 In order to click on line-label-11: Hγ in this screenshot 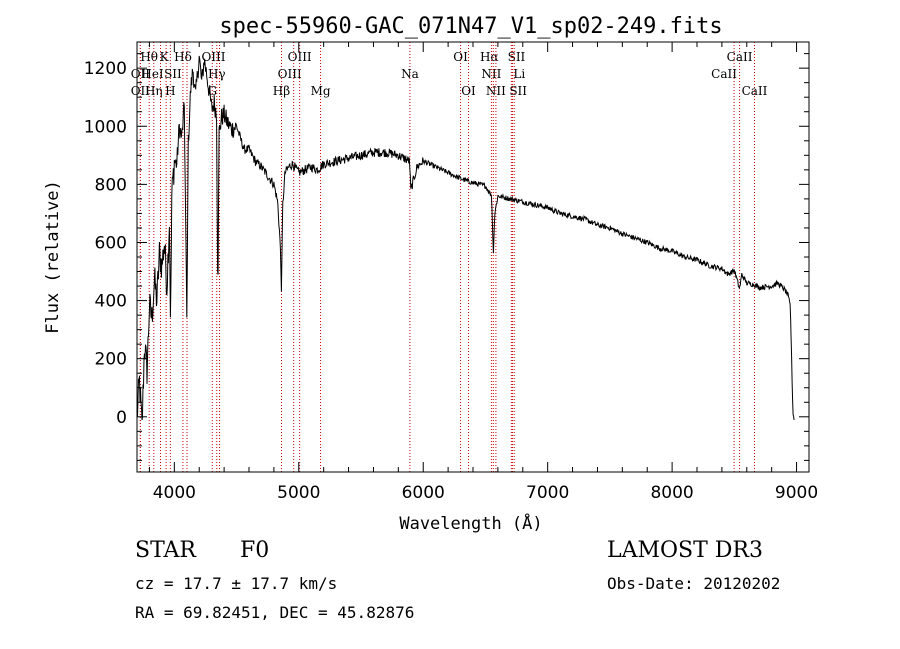, I will do `click(217, 74)`.